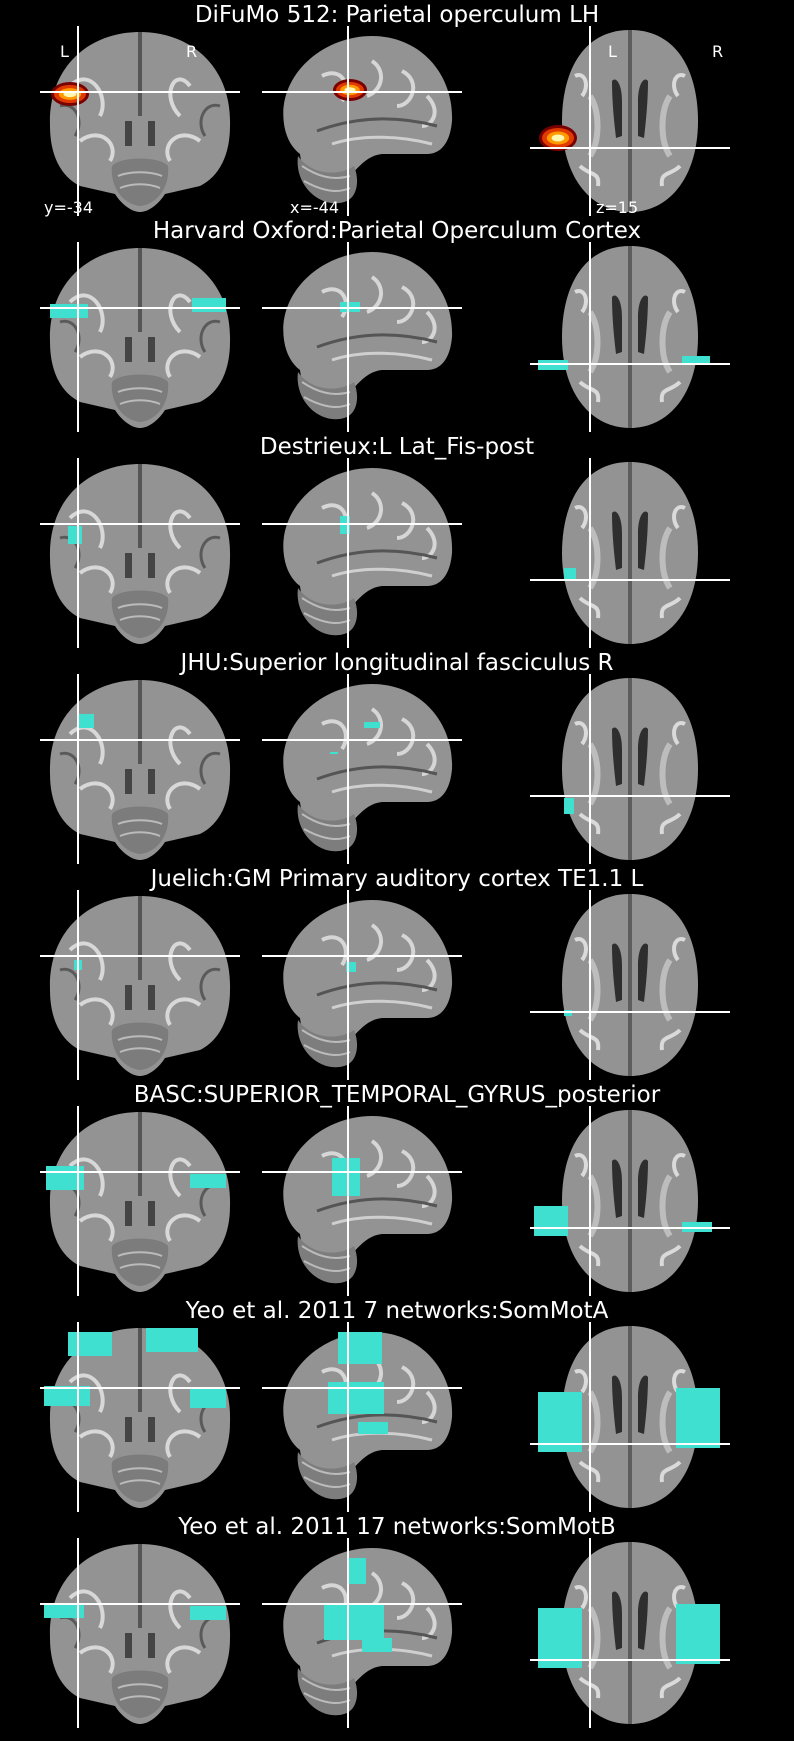 The image size is (794, 1741). Describe the element at coordinates (397, 15) in the screenshot. I see `panel-title: DiFuMo 512: Parietal operculum LH` at that location.